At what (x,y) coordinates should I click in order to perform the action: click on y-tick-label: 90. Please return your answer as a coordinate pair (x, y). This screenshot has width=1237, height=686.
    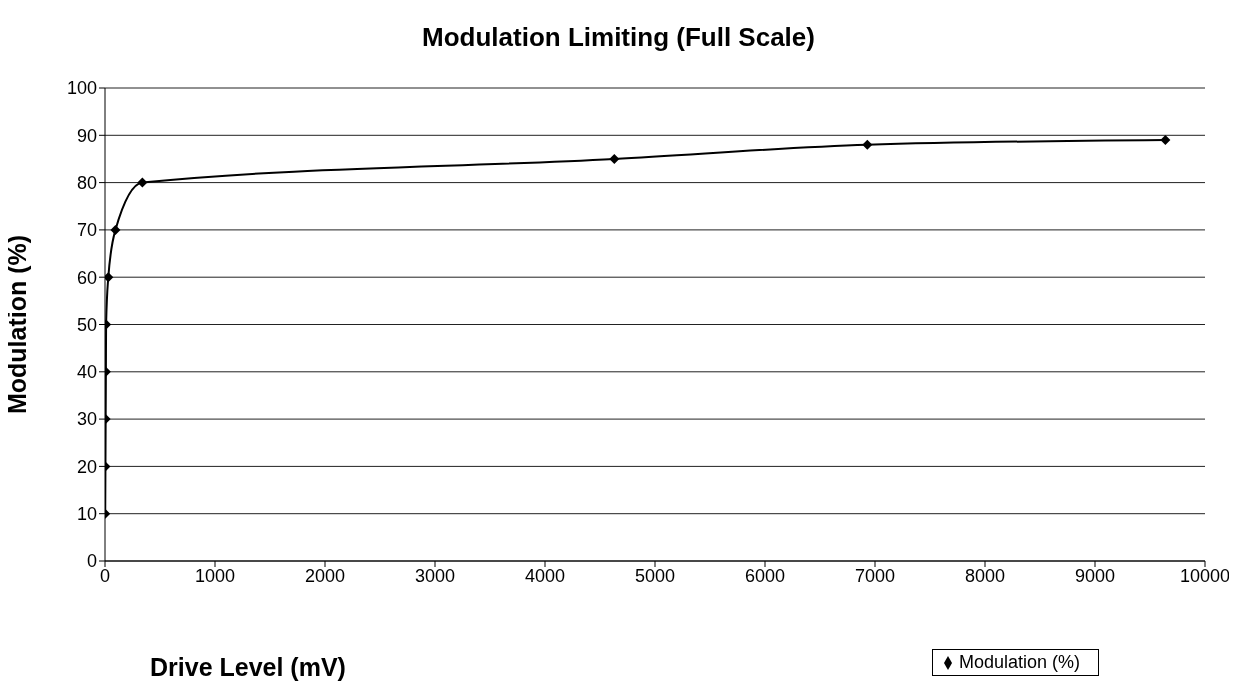
    Looking at the image, I should click on (86, 135).